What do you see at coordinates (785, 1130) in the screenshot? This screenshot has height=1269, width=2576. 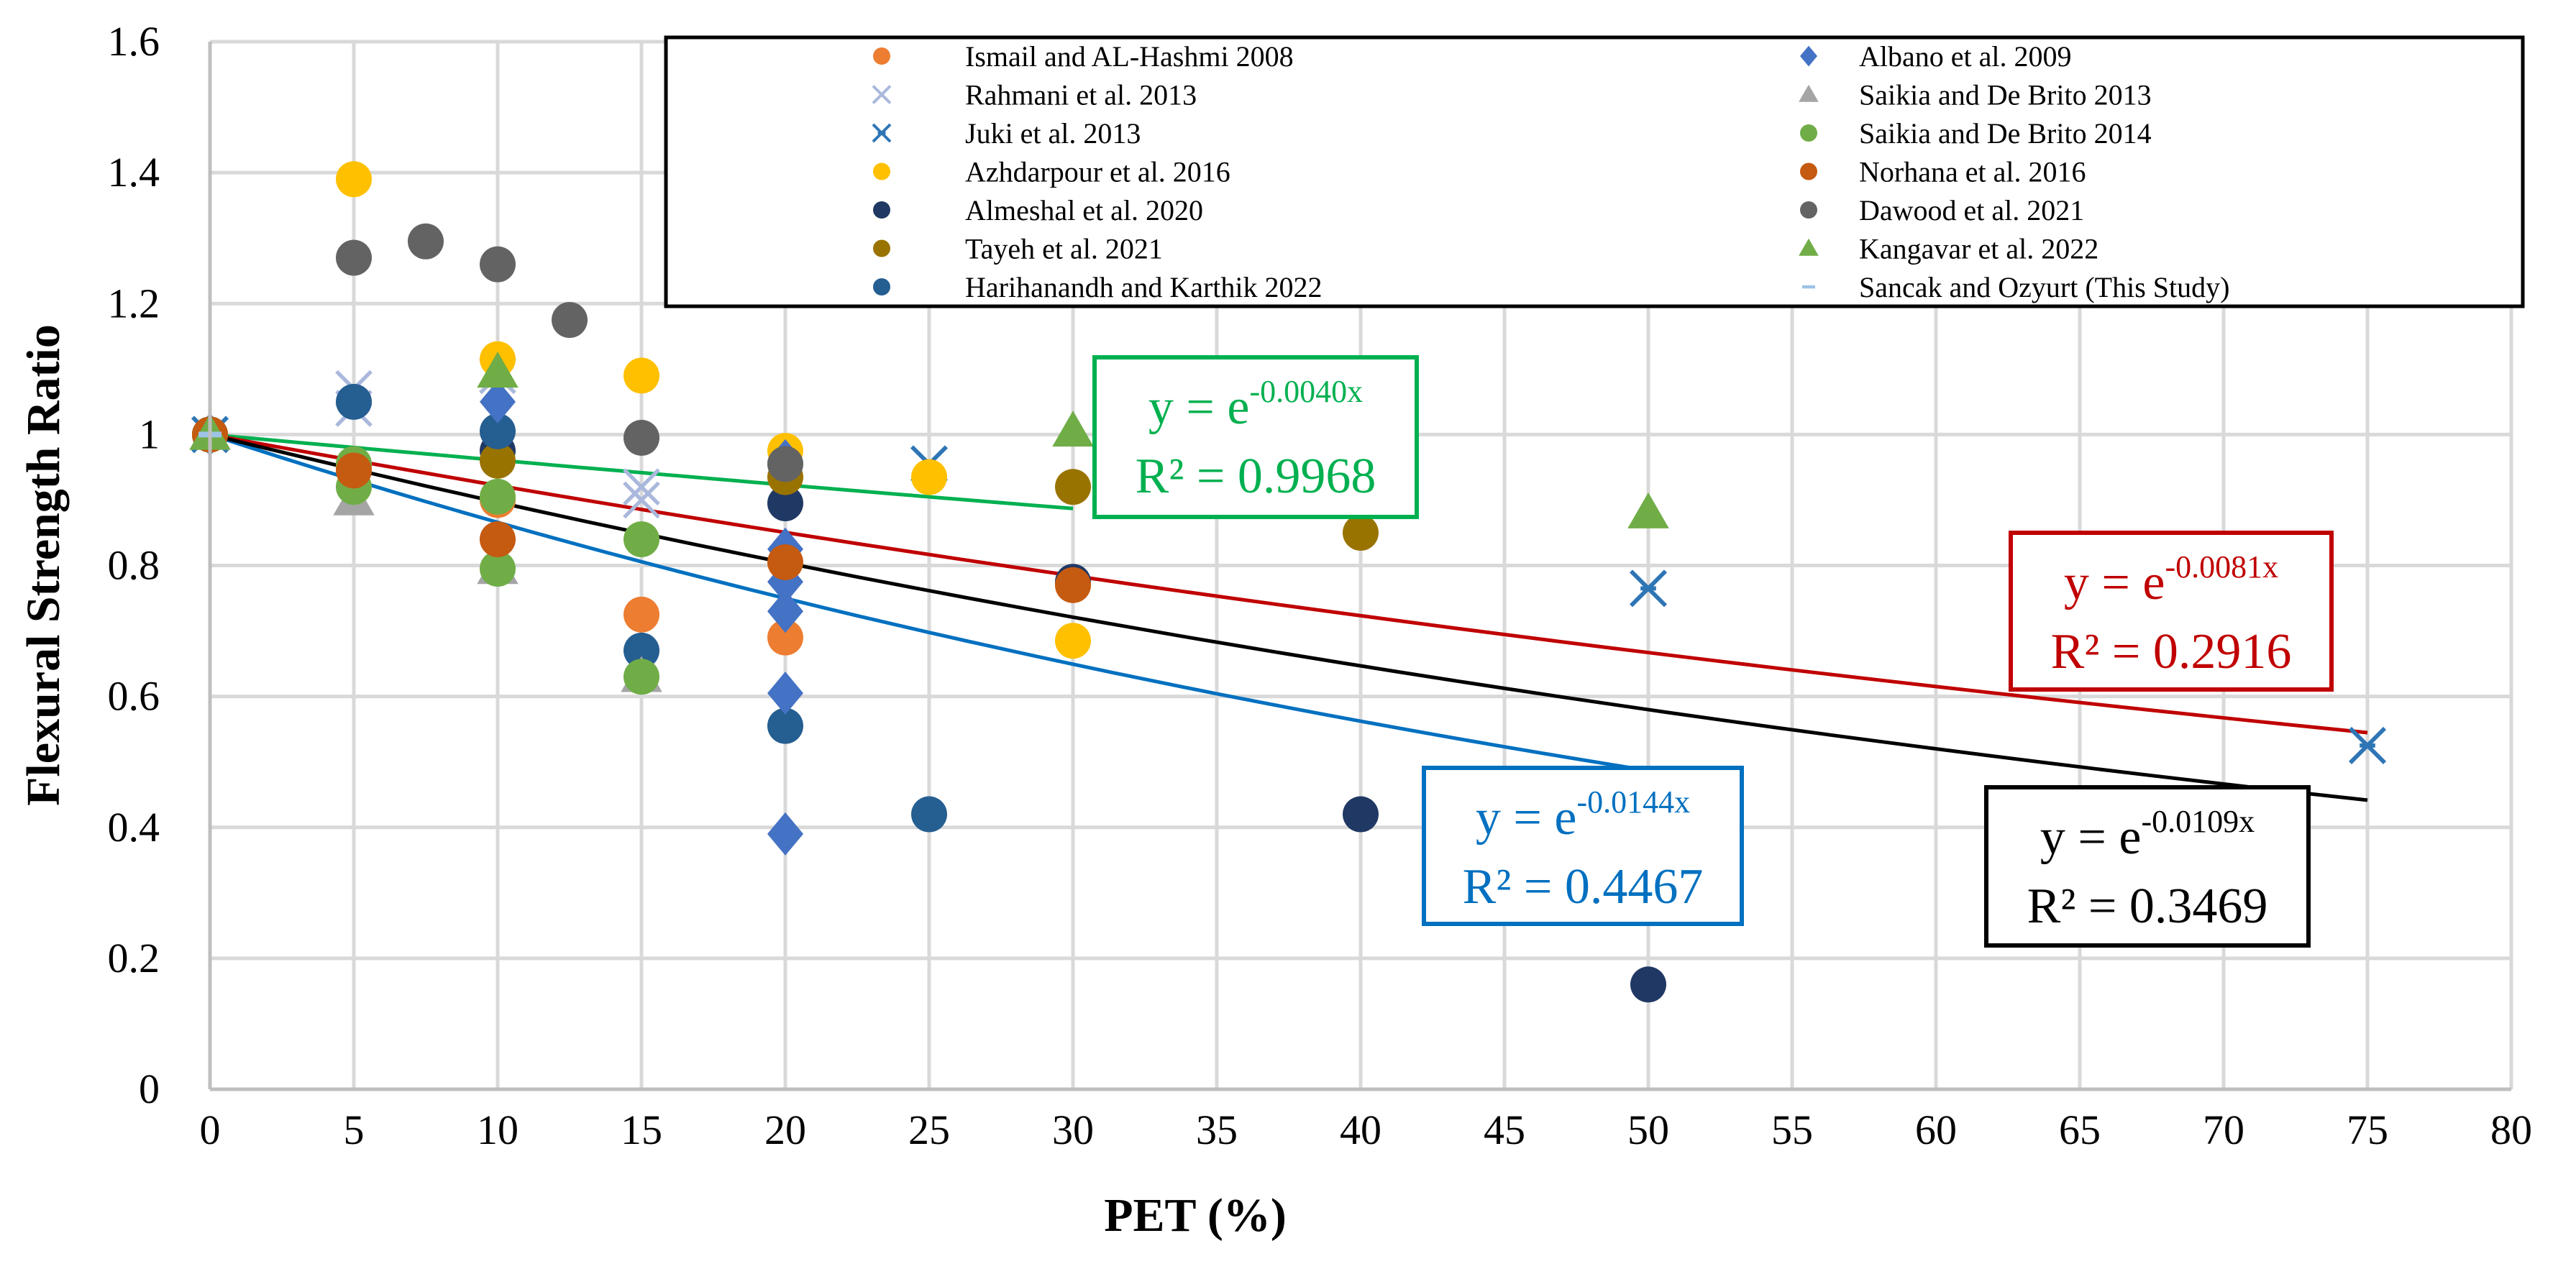 I see `x-tick-label: 20` at bounding box center [785, 1130].